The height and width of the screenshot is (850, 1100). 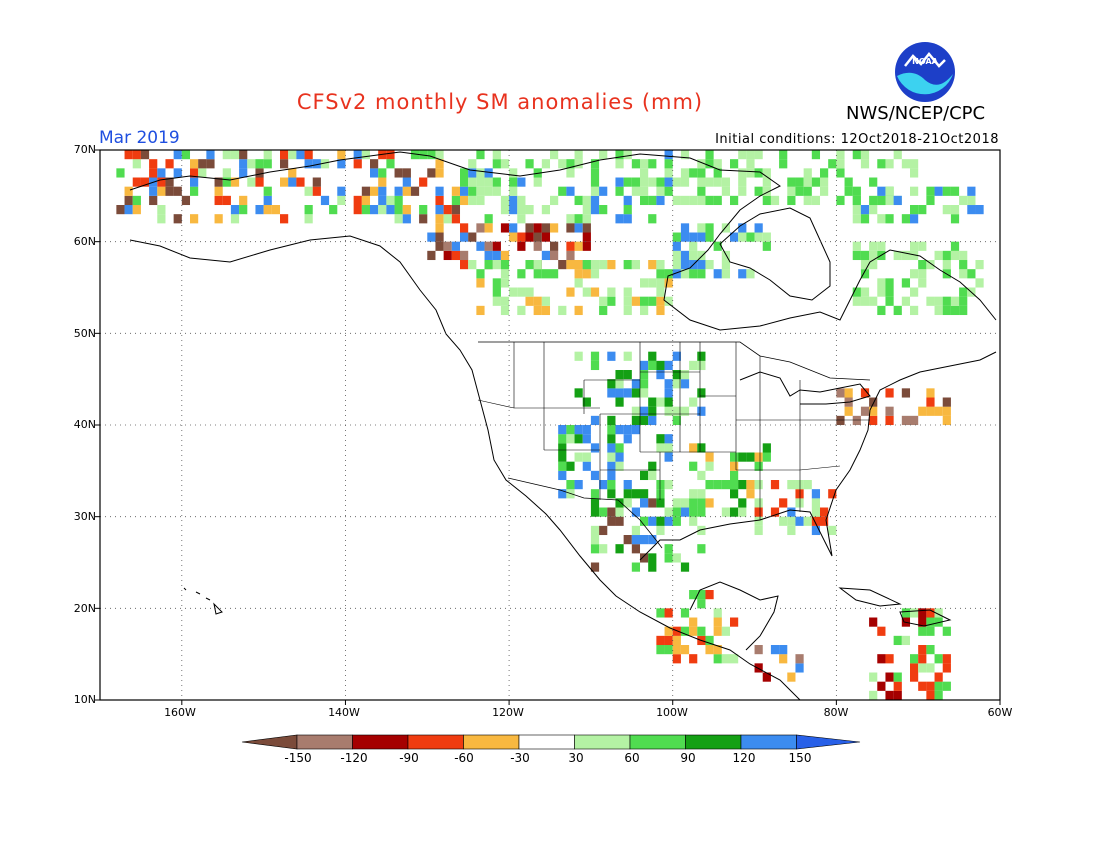 I want to click on lat-label-40n: 40N, so click(x=84, y=424).